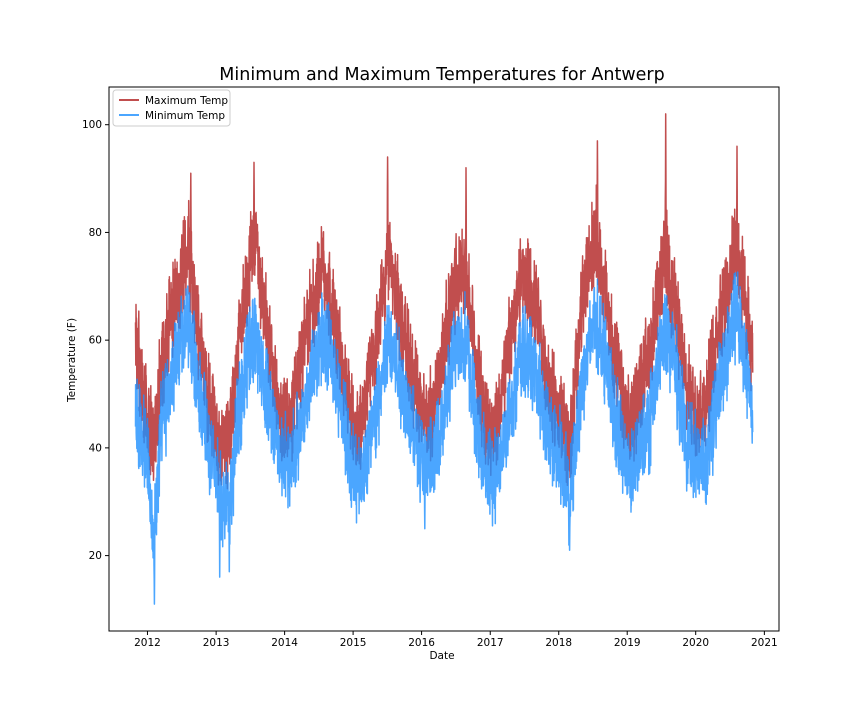 The height and width of the screenshot is (720, 864). What do you see at coordinates (421, 643) in the screenshot?
I see `x-tick-label-2016: 2016` at bounding box center [421, 643].